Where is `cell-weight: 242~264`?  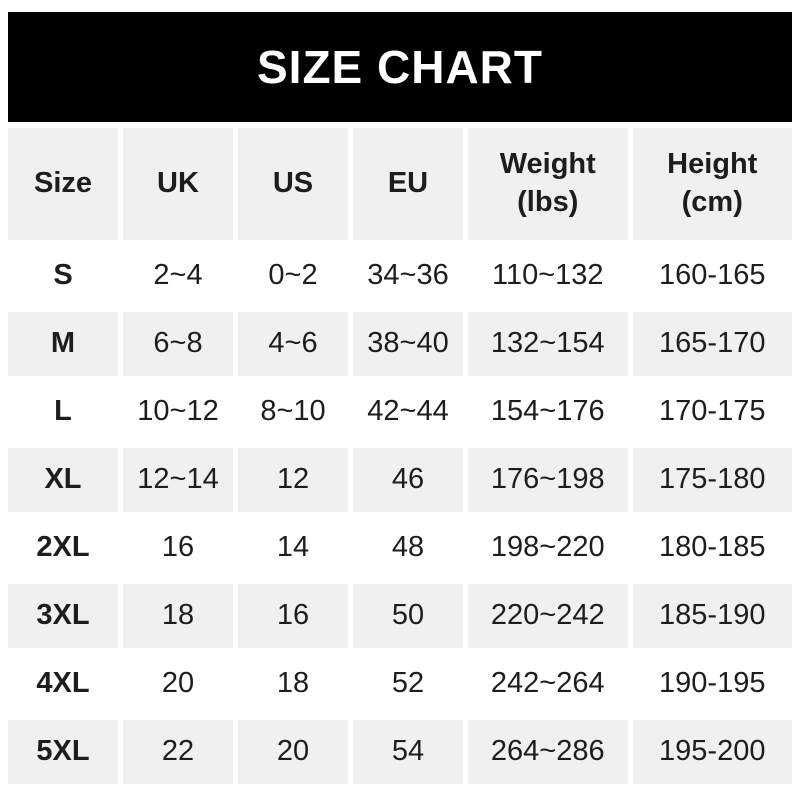
cell-weight: 242~264 is located at coordinates (548, 684).